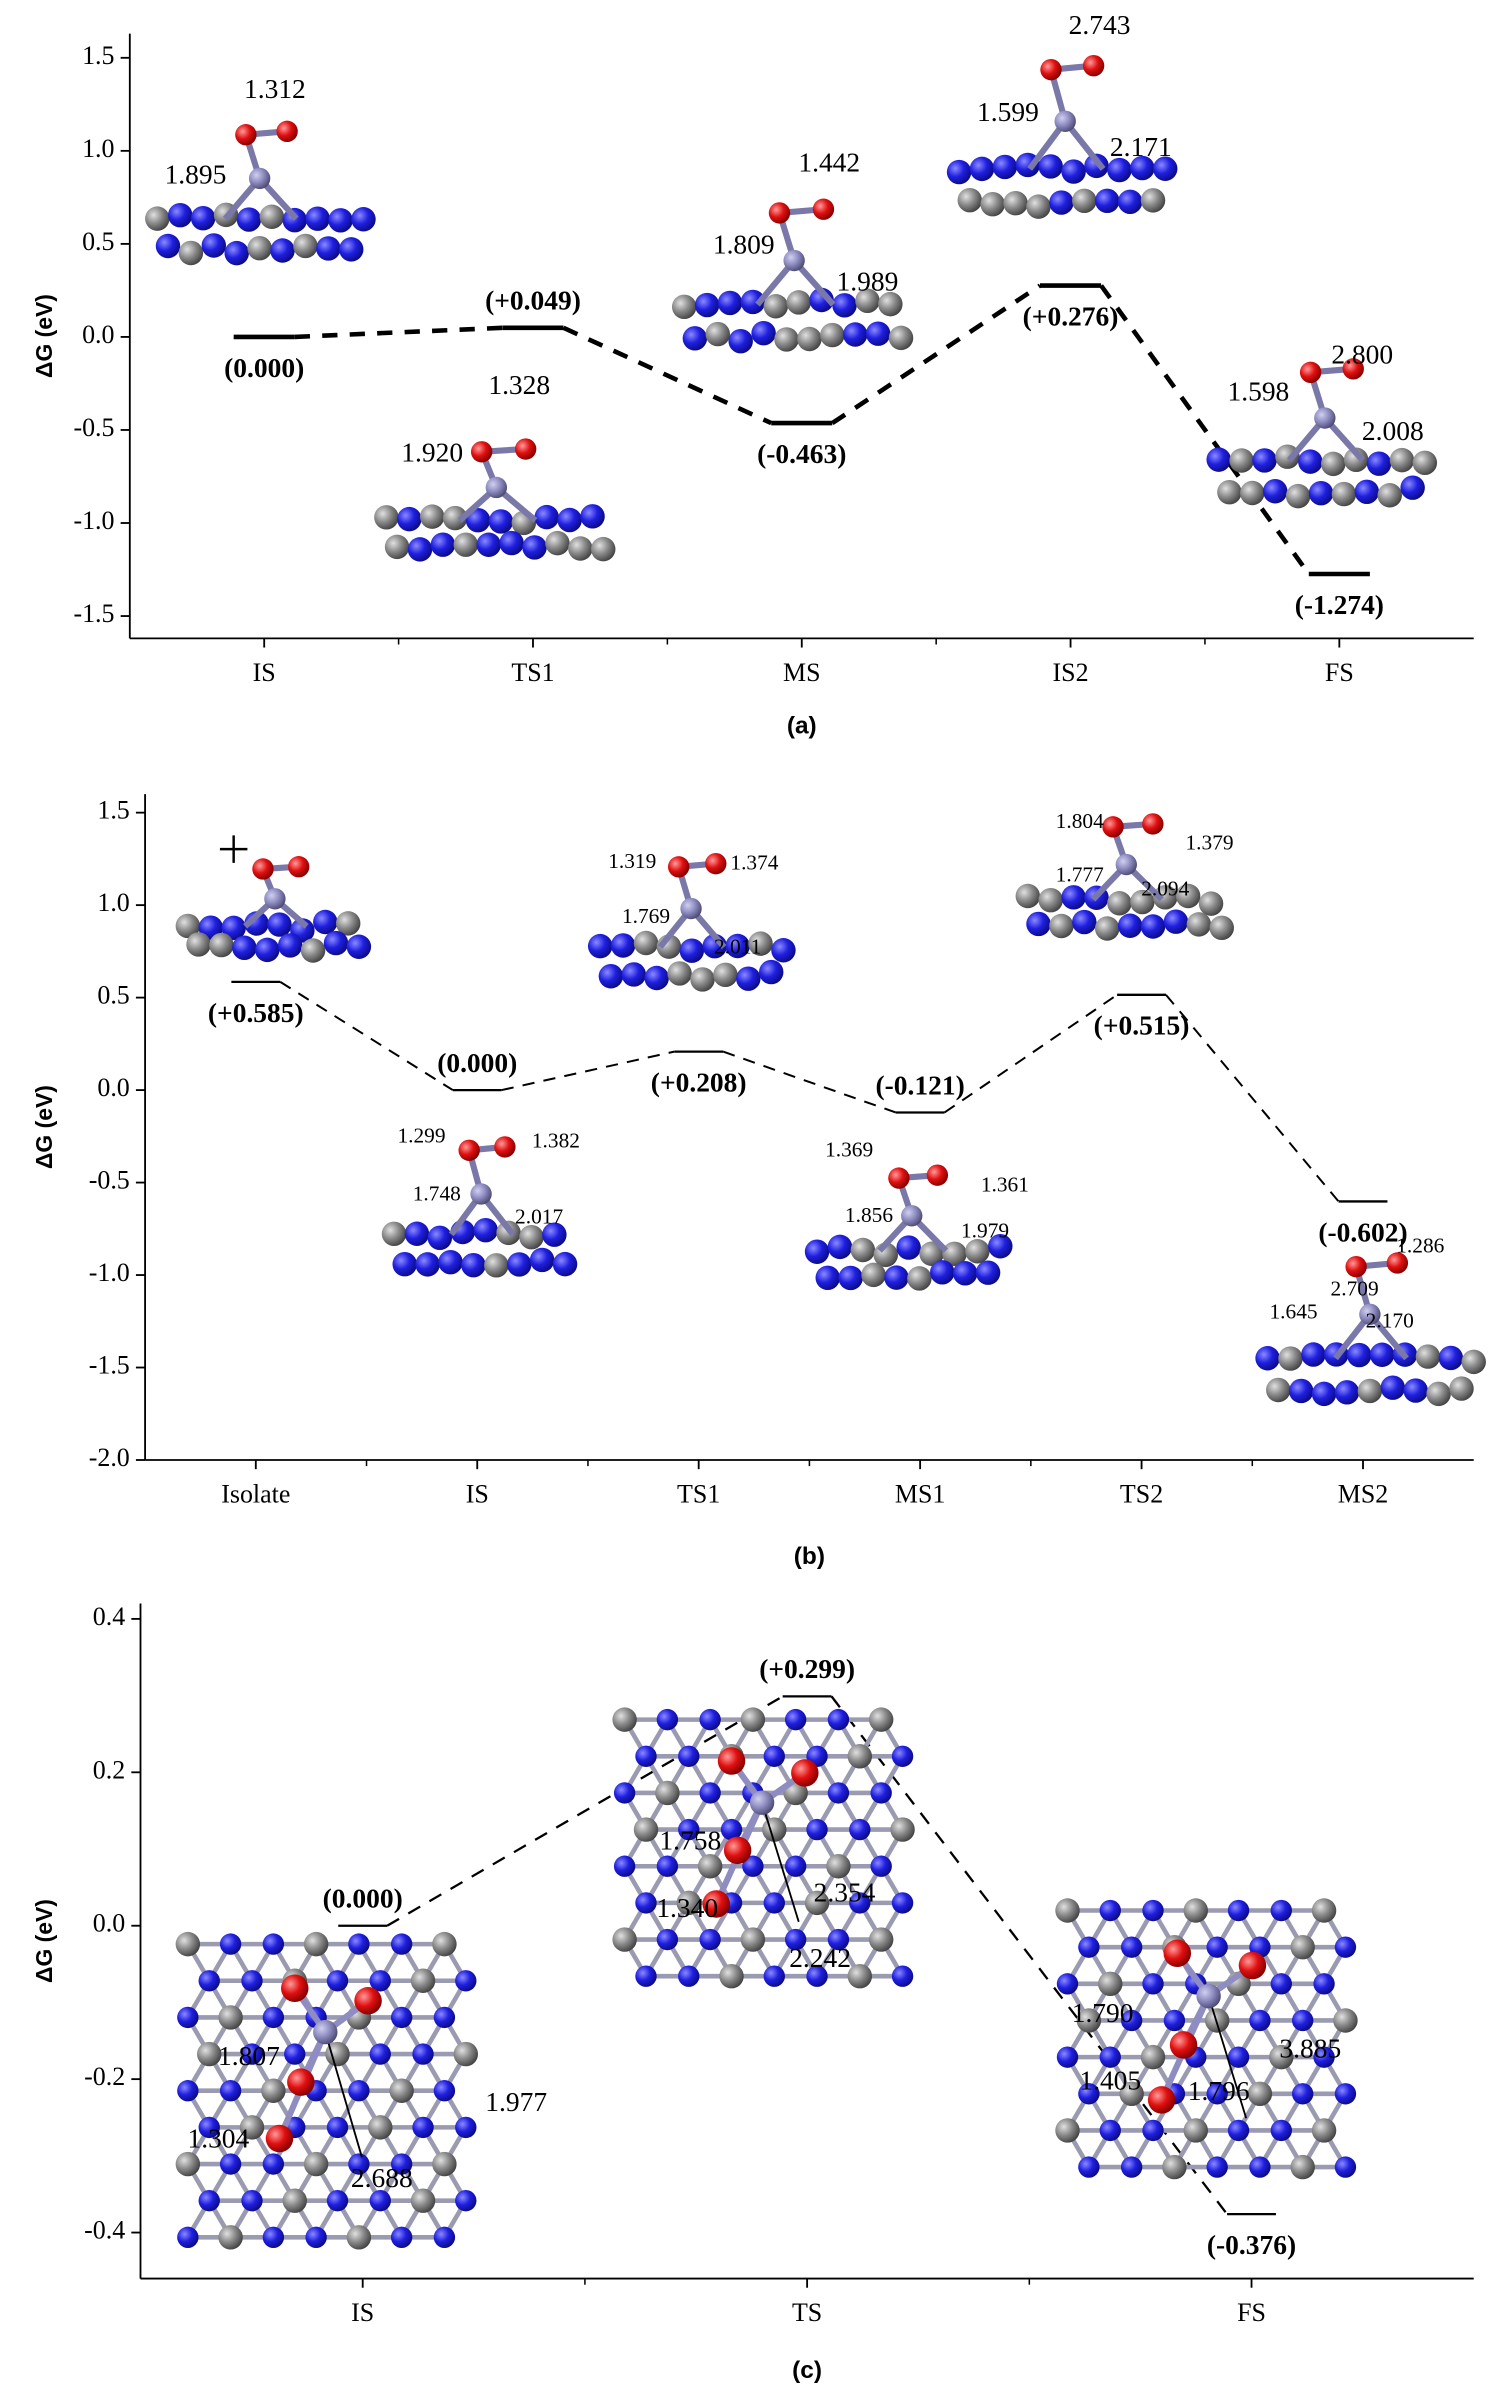  What do you see at coordinates (1110, 2080) in the screenshot?
I see `bond-length-label: 1.405` at bounding box center [1110, 2080].